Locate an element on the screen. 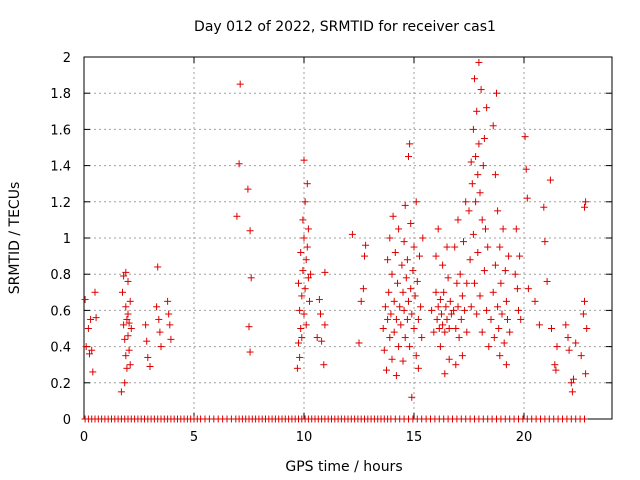  x-tick-label: 15 is located at coordinates (414, 437).